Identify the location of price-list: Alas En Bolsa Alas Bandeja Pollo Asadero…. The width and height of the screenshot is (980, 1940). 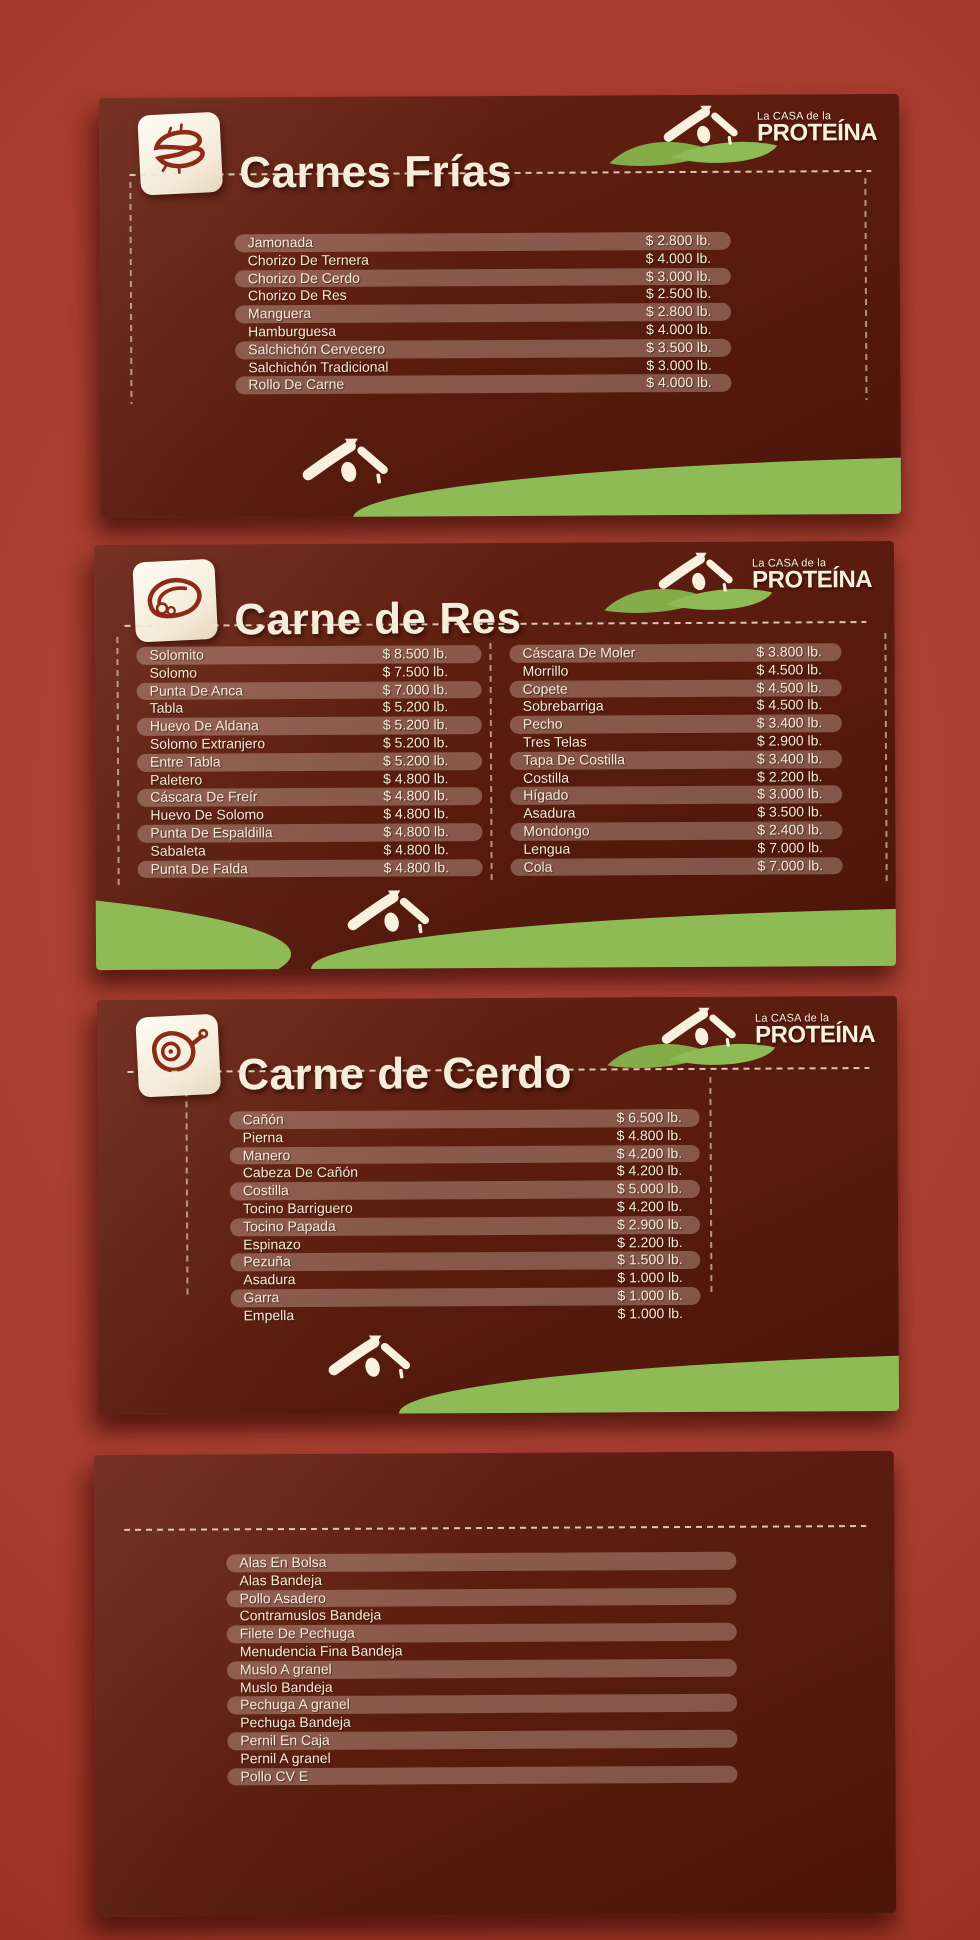
(482, 1668).